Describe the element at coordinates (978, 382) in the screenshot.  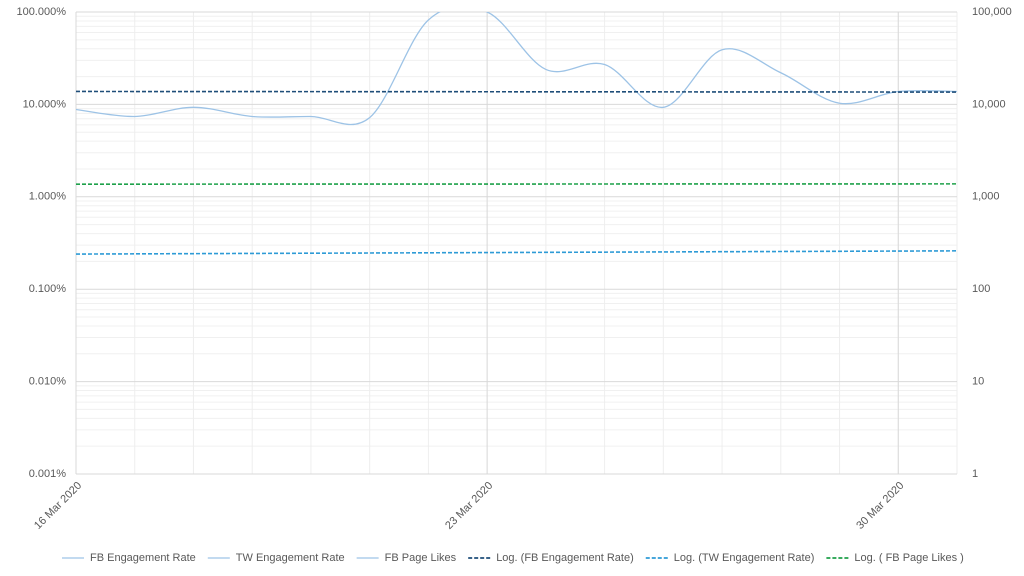
I see `y2-tick-label: 10` at that location.